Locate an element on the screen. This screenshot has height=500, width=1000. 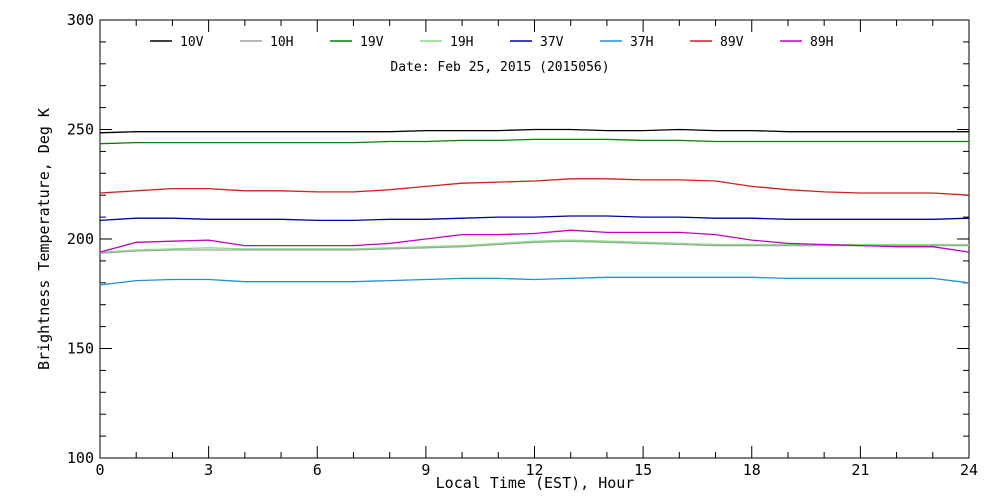
legend-label-19v: 19V is located at coordinates (372, 42).